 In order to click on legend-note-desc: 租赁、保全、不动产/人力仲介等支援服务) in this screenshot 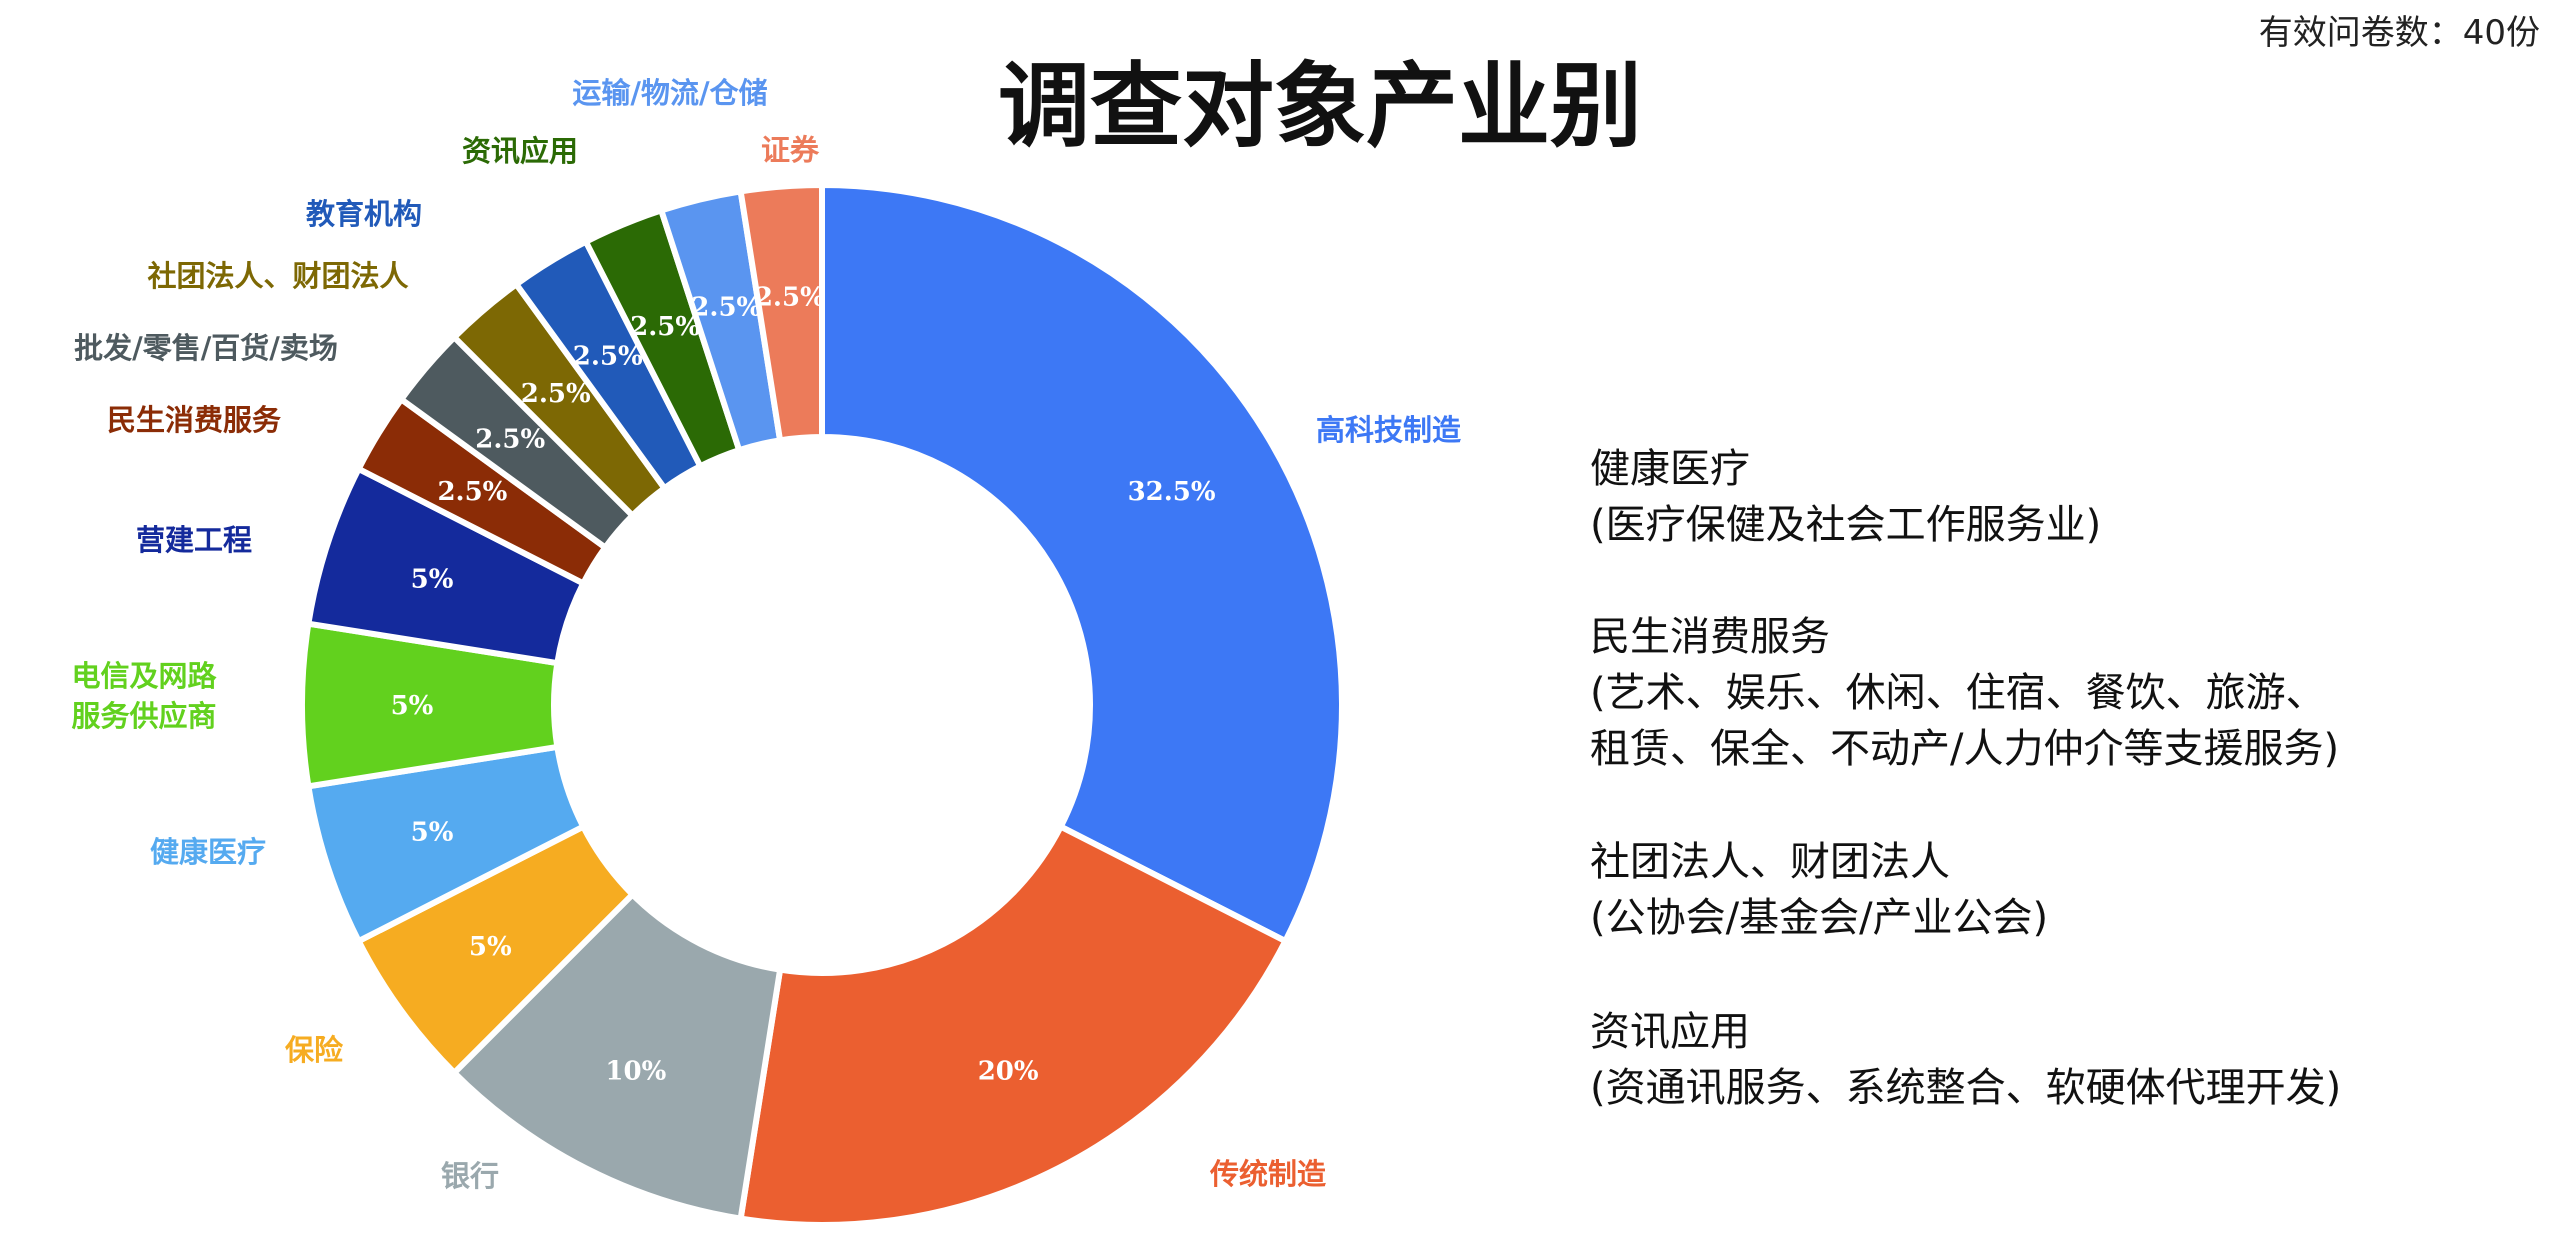, I will do `click(1964, 749)`.